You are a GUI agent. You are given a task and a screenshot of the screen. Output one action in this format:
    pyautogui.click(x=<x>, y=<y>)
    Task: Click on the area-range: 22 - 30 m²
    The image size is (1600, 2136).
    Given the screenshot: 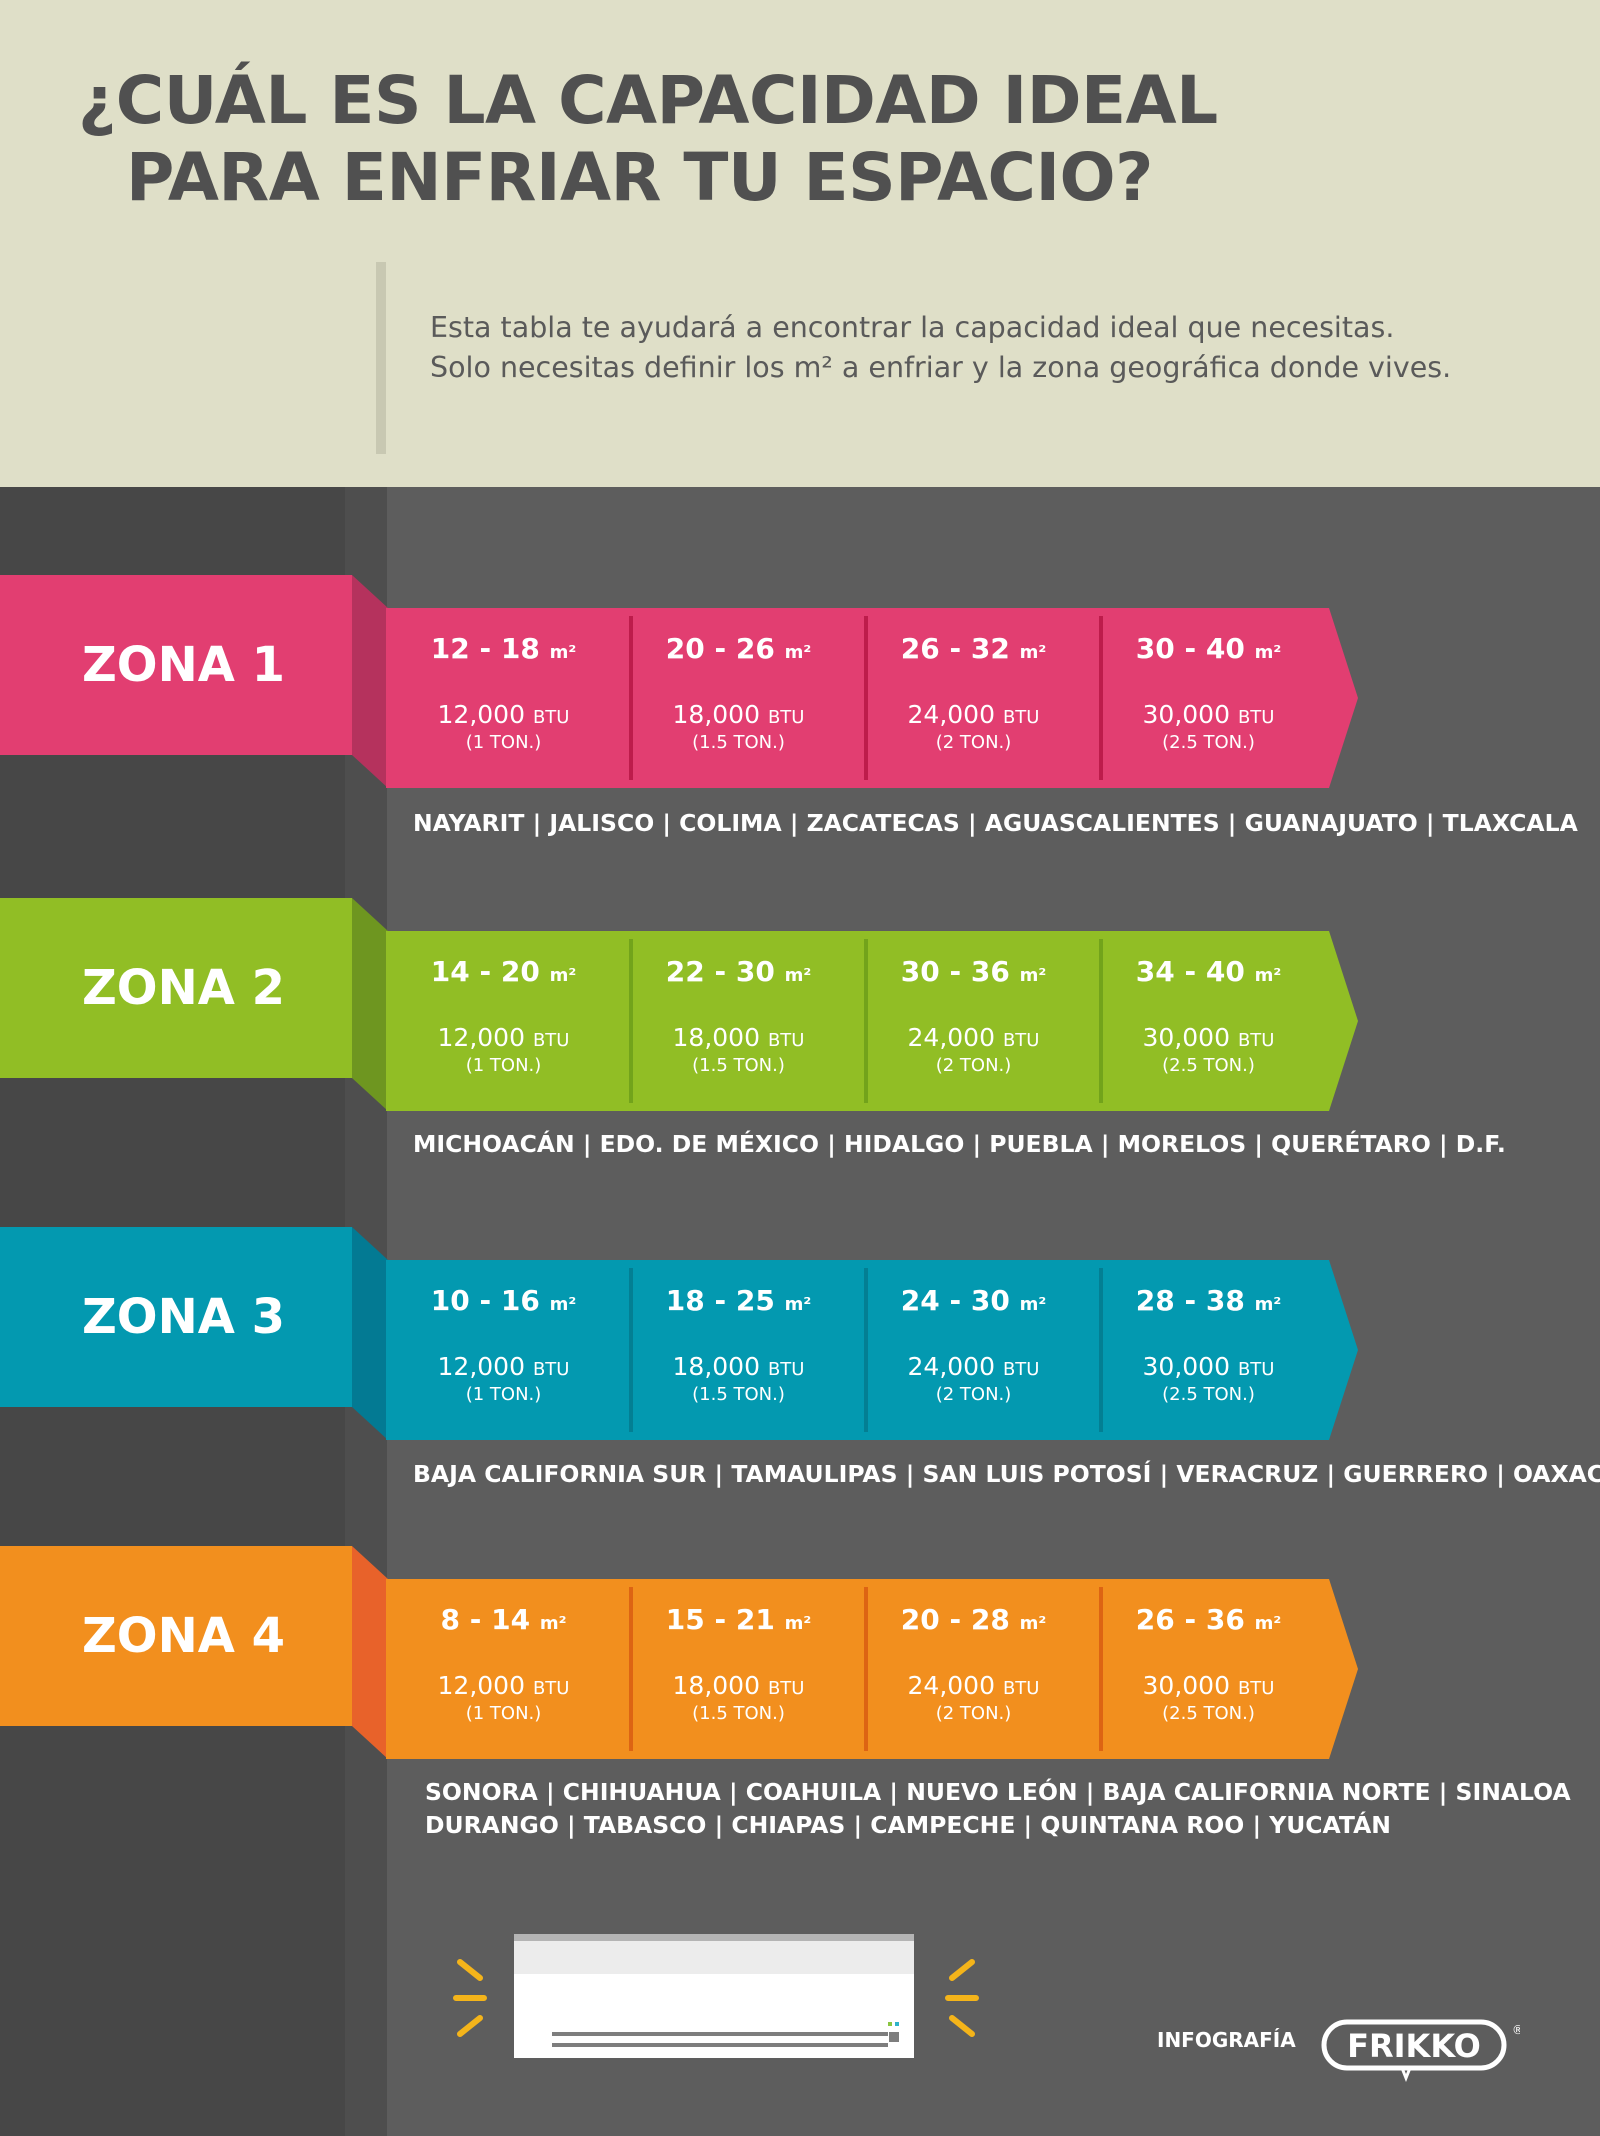 What is the action you would take?
    pyautogui.click(x=738, y=971)
    